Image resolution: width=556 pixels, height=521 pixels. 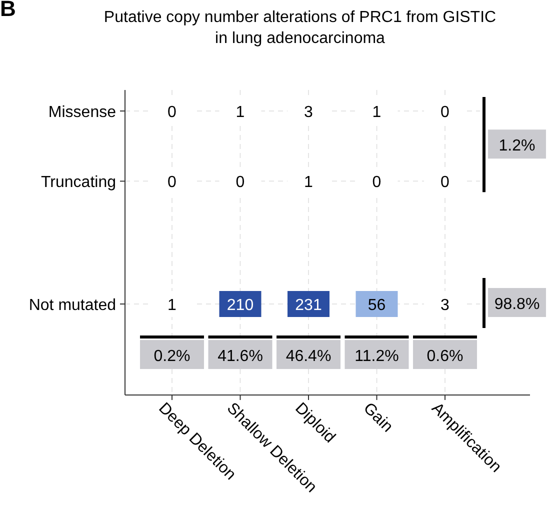 I want to click on y-tick-label: Missense, so click(x=82, y=112).